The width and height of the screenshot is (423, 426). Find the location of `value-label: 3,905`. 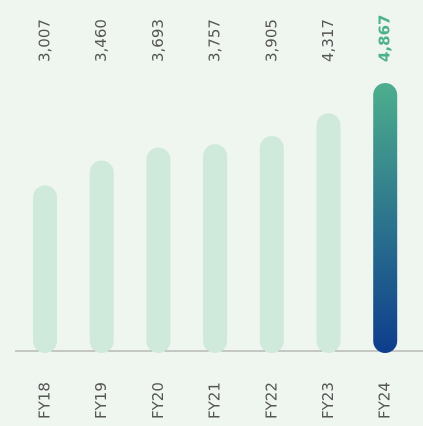

value-label: 3,905 is located at coordinates (271, 40).